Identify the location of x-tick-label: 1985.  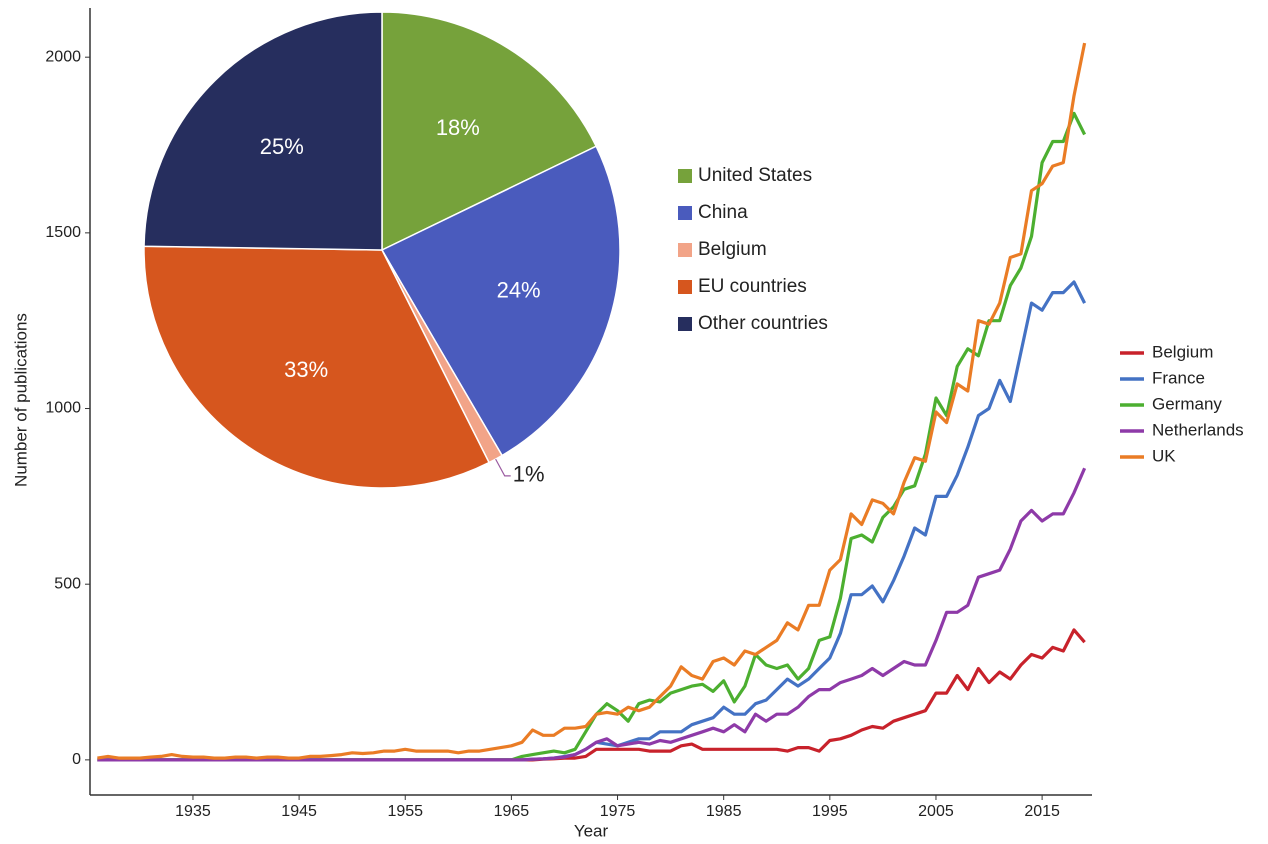
(724, 811).